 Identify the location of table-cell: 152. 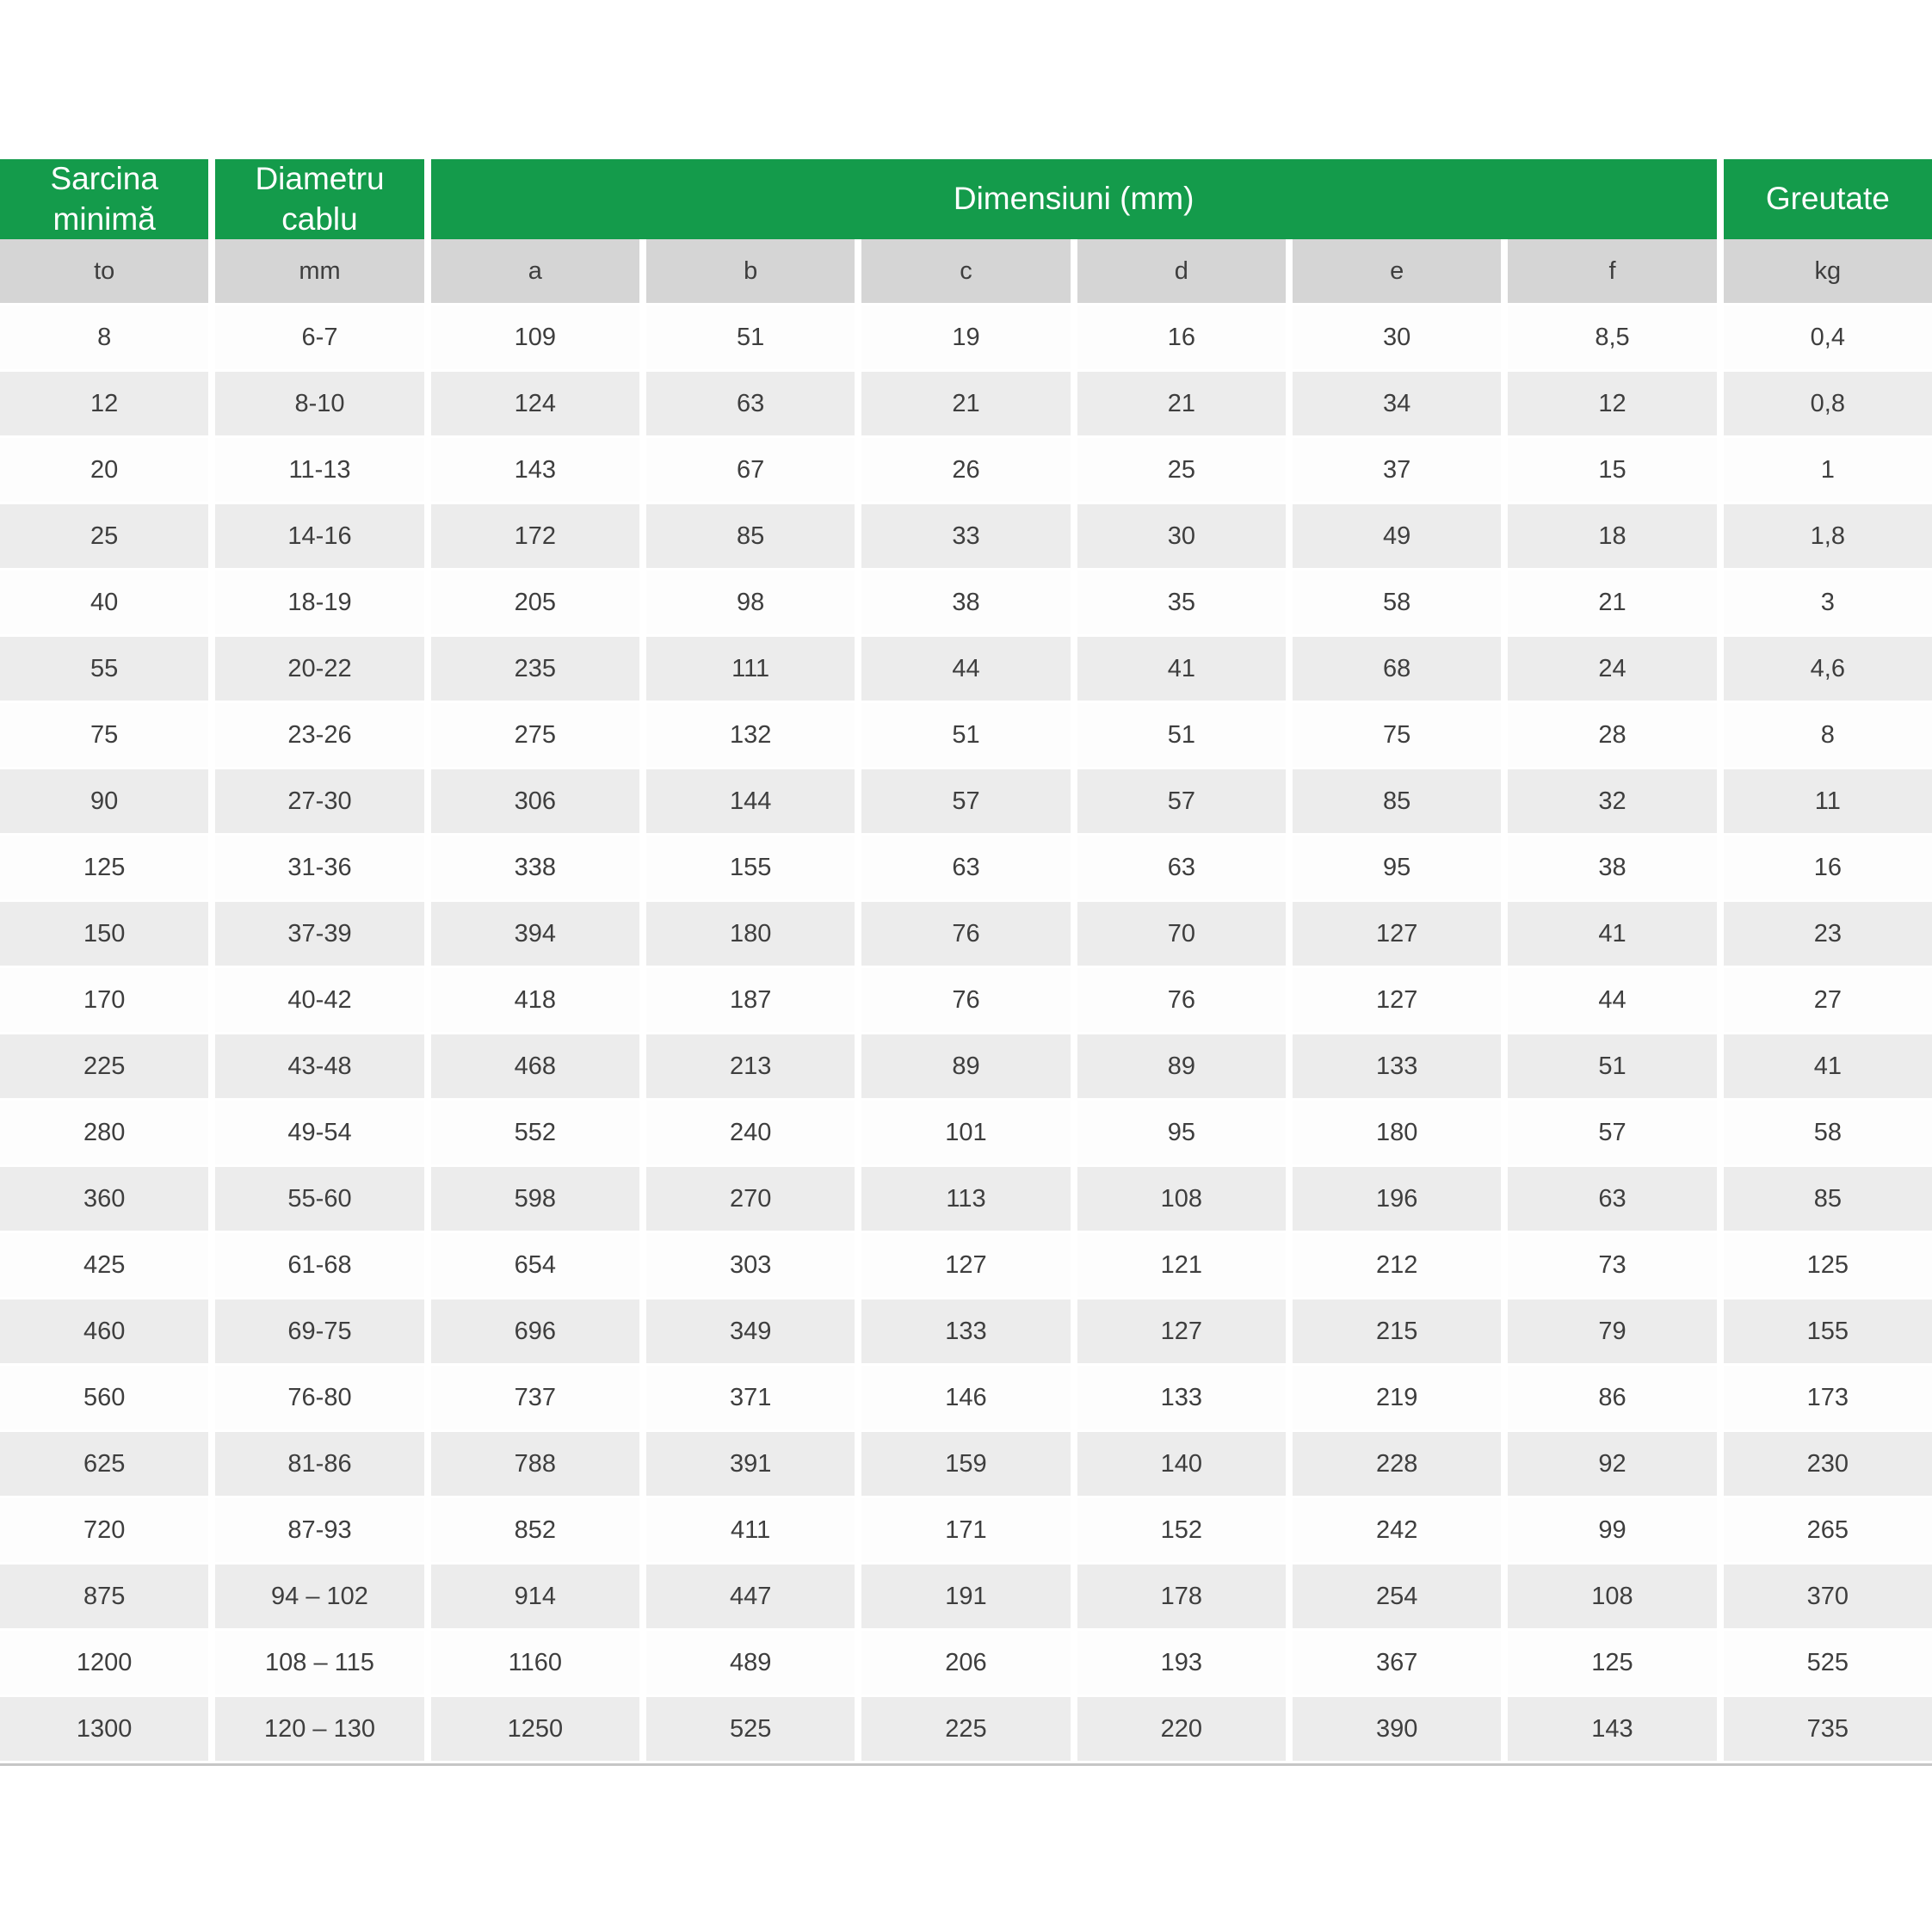
(1181, 1530).